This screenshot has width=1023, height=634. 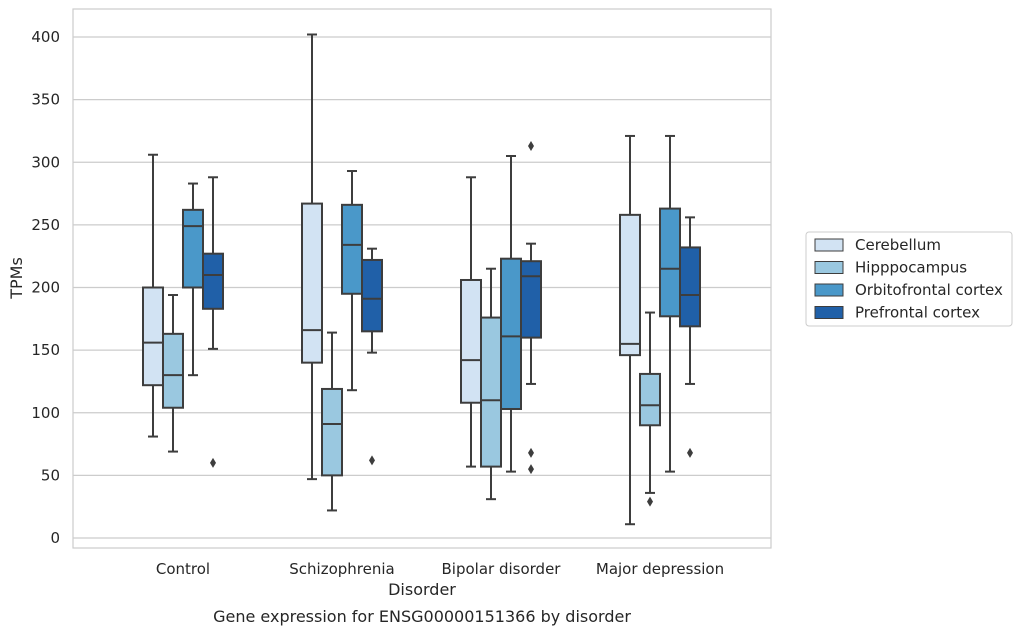 I want to click on y-tick-label: 50, so click(x=50, y=475).